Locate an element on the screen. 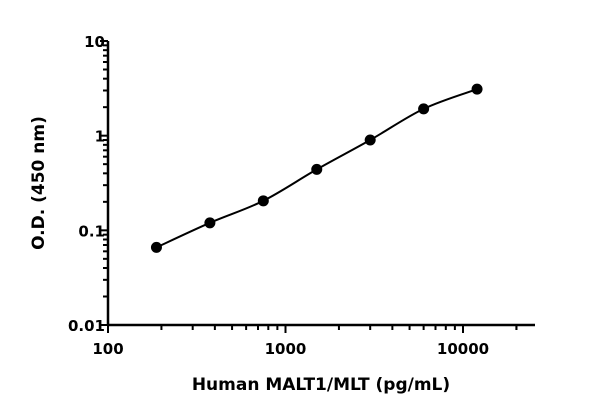 This screenshot has width=600, height=417. y-tick-label: 0.1 is located at coordinates (91, 231).